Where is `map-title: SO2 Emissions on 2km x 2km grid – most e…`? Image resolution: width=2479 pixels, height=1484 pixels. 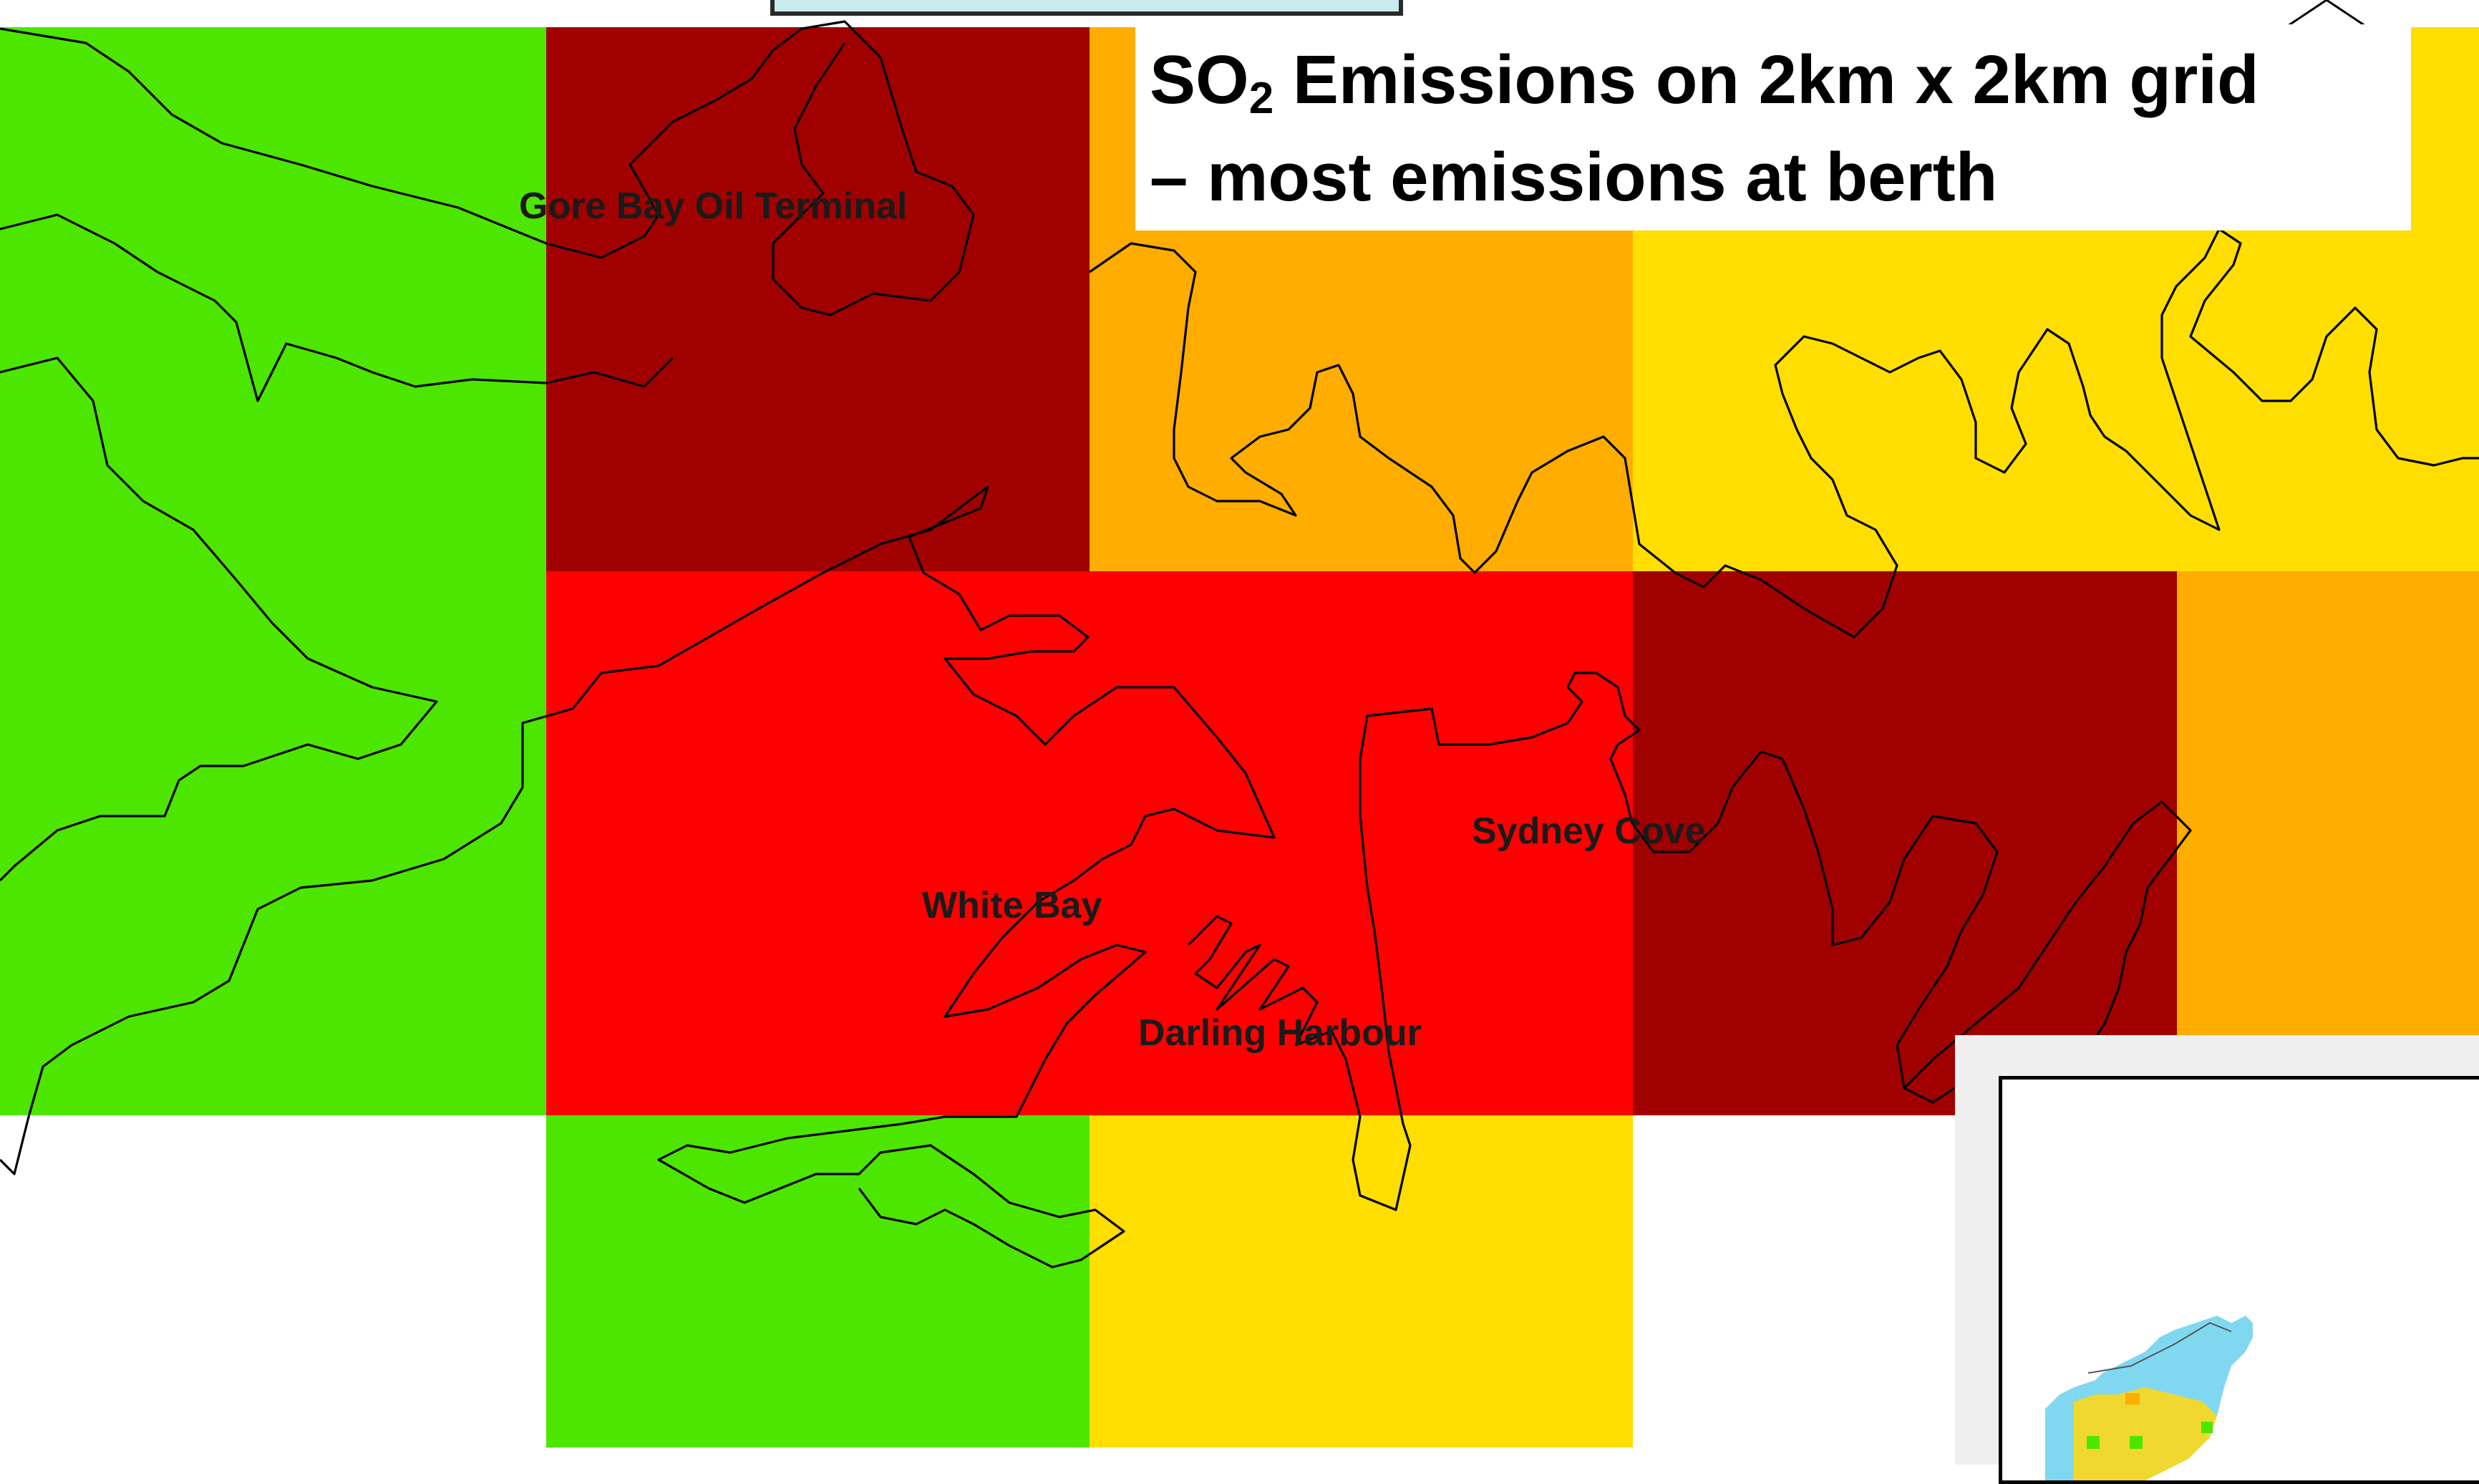
map-title: SO2 Emissions on 2km x 2km grid – most e… is located at coordinates (1776, 128).